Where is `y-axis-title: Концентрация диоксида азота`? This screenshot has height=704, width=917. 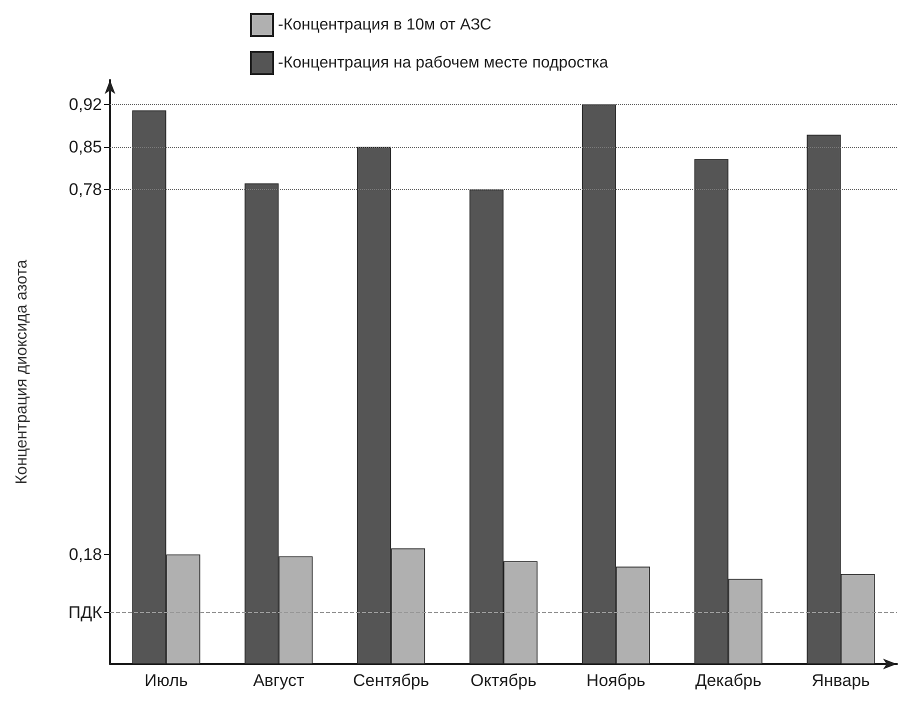 y-axis-title: Концентрация диоксида азота is located at coordinates (22, 372).